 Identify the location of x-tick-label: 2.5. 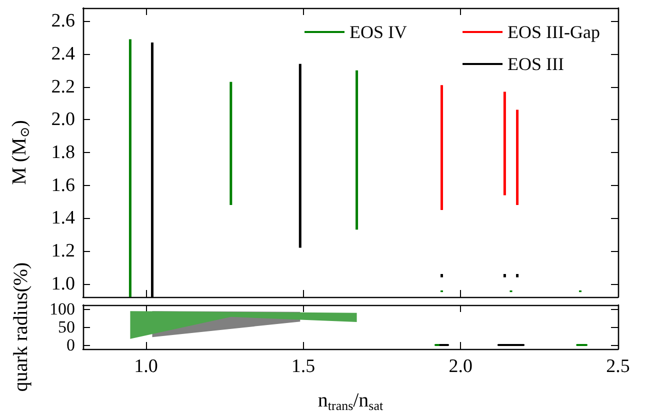
(618, 366).